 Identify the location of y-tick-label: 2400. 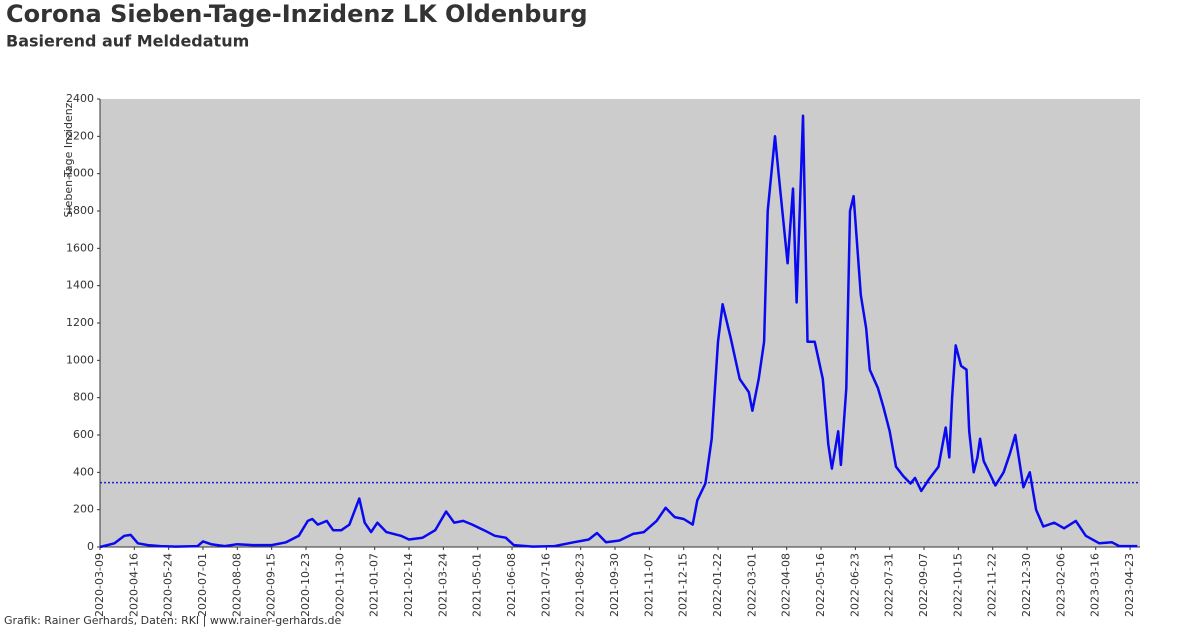
(80, 98).